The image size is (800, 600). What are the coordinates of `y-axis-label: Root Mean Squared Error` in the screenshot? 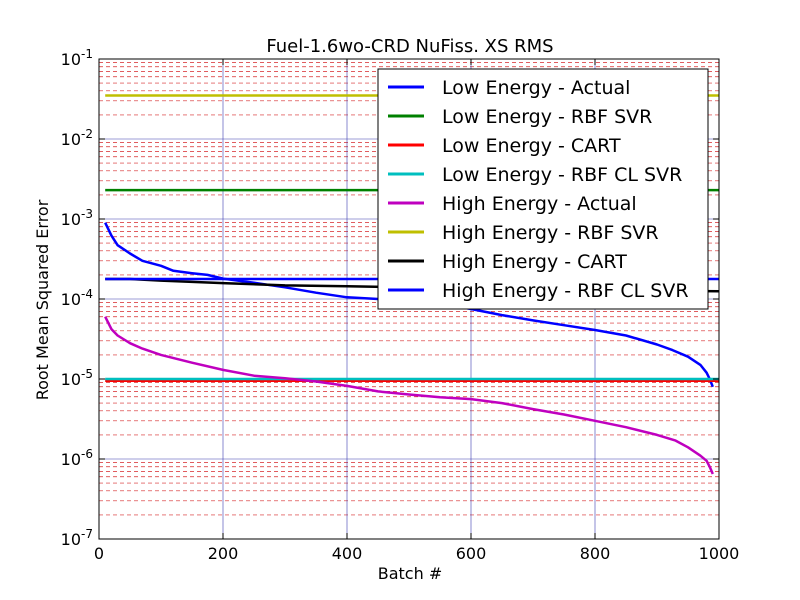 It's located at (42, 299).